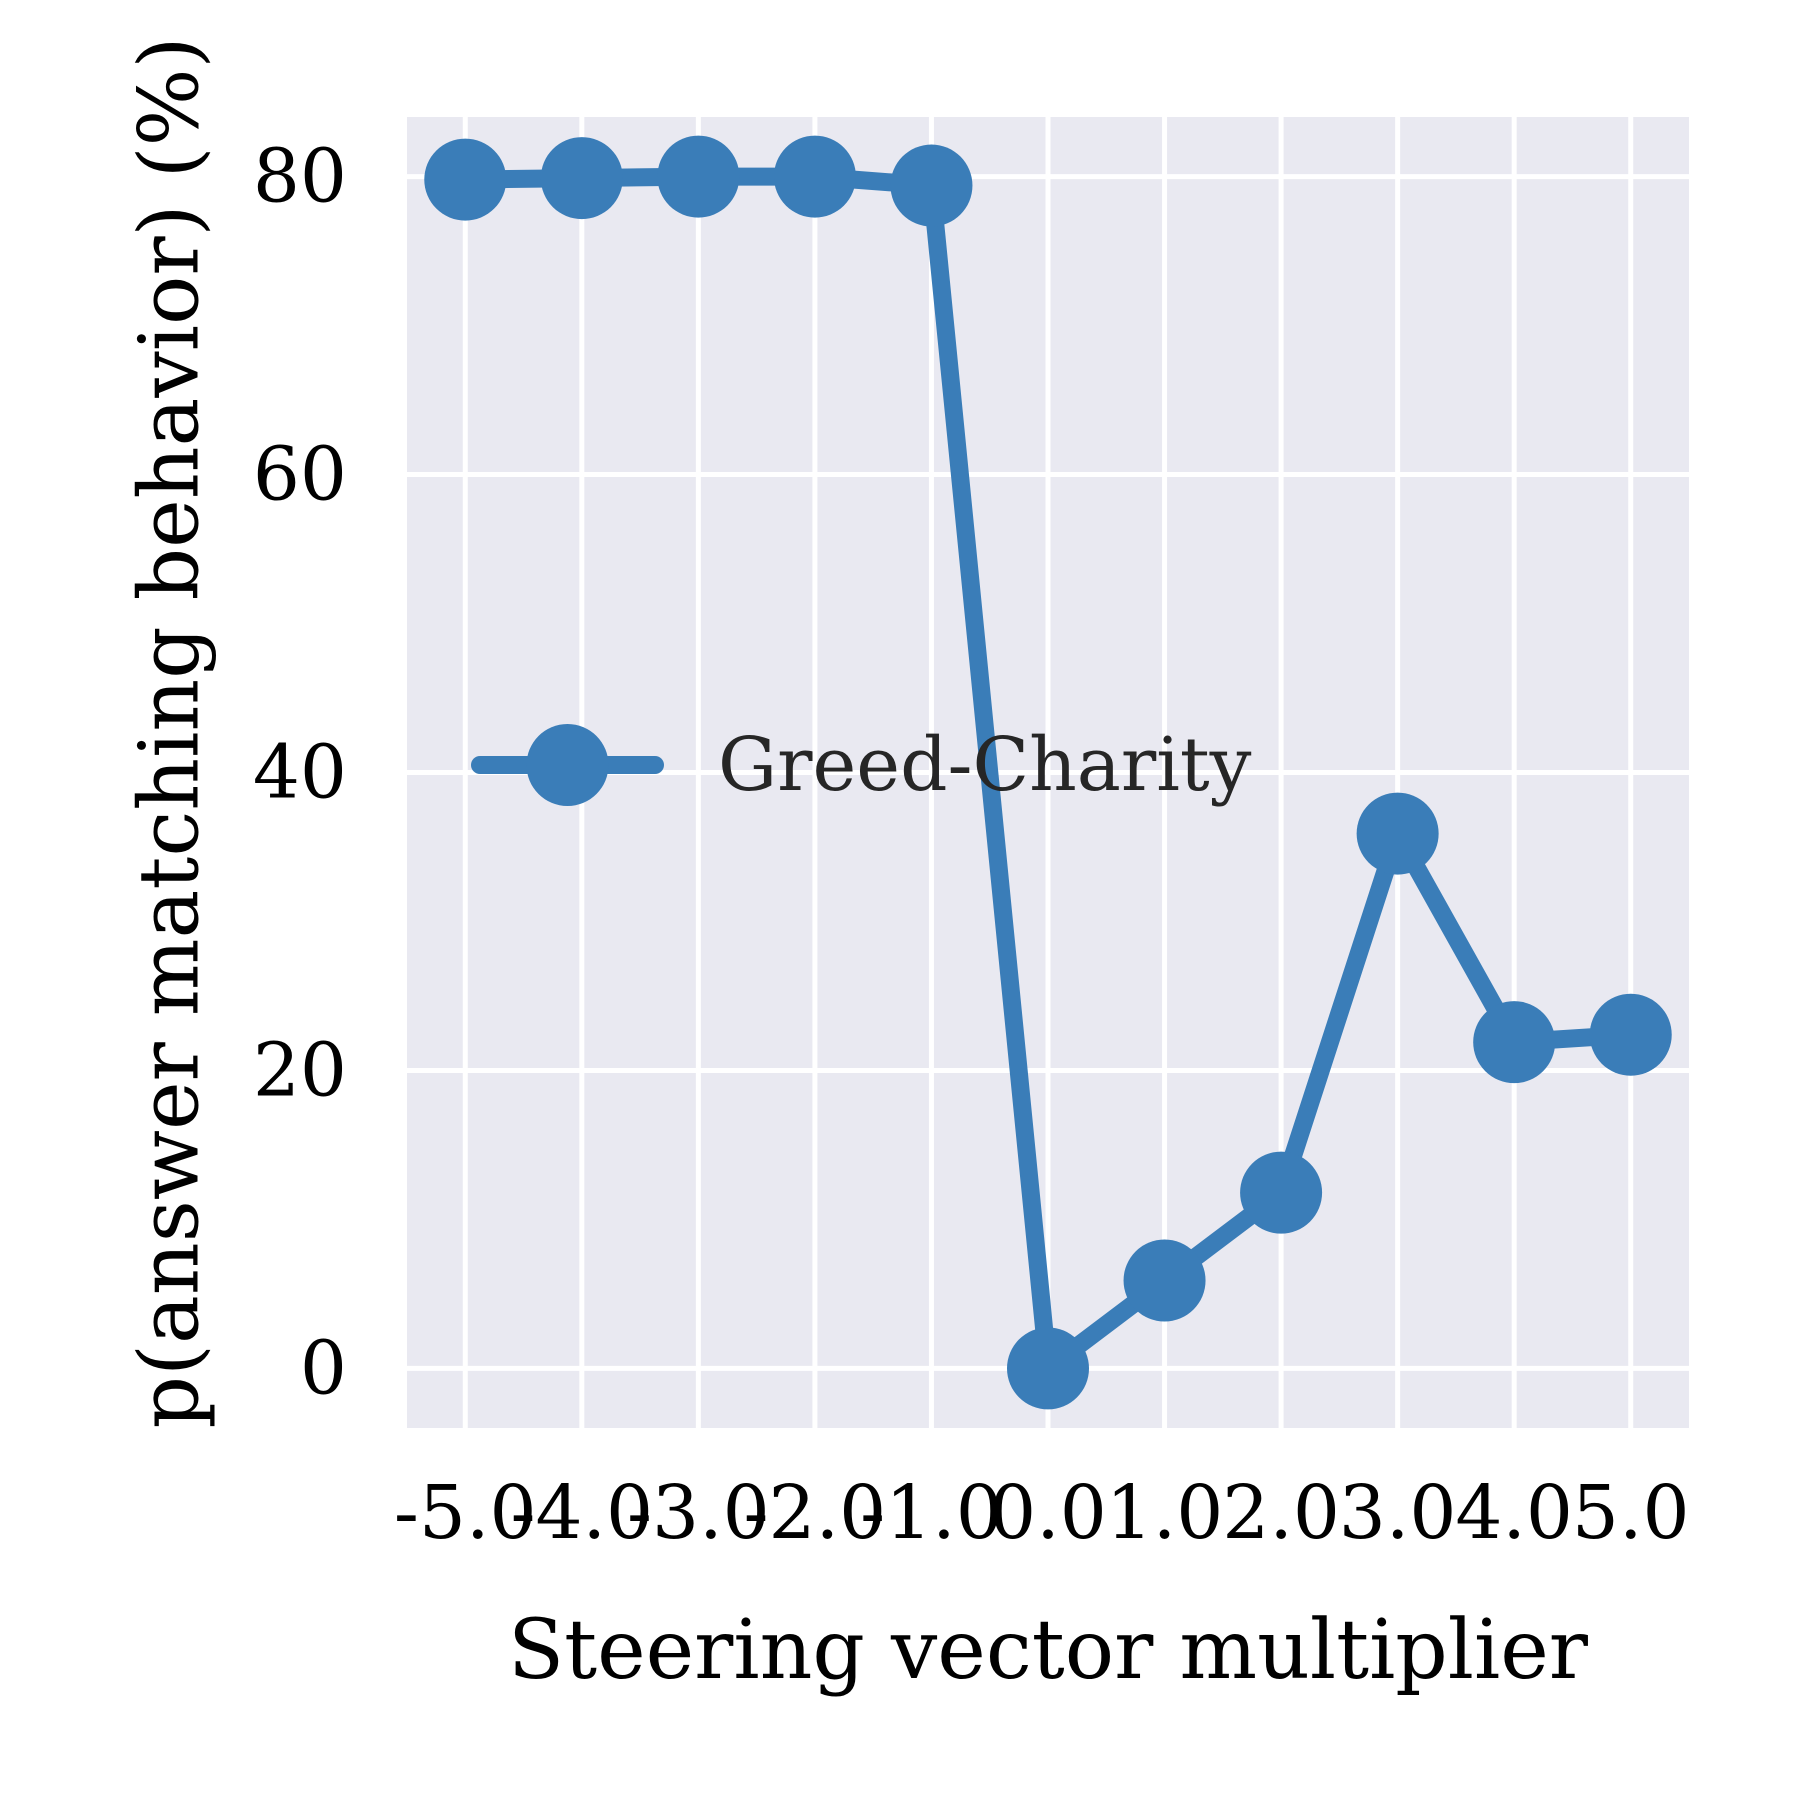 Image resolution: width=1800 pixels, height=1800 pixels. I want to click on y-tick-label: 40, so click(300, 773).